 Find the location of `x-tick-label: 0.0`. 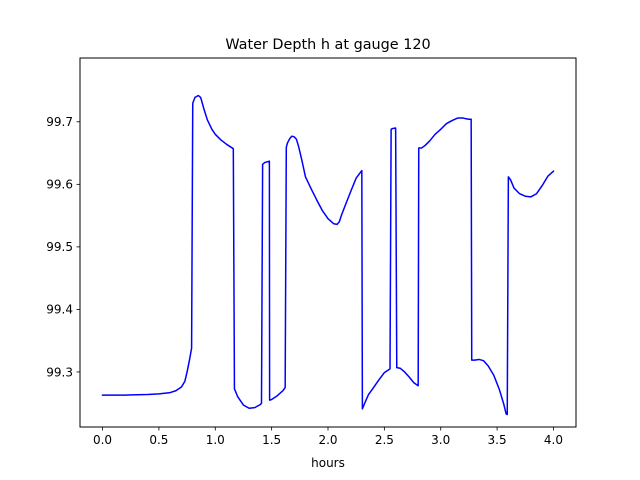

x-tick-label: 0.0 is located at coordinates (102, 440).